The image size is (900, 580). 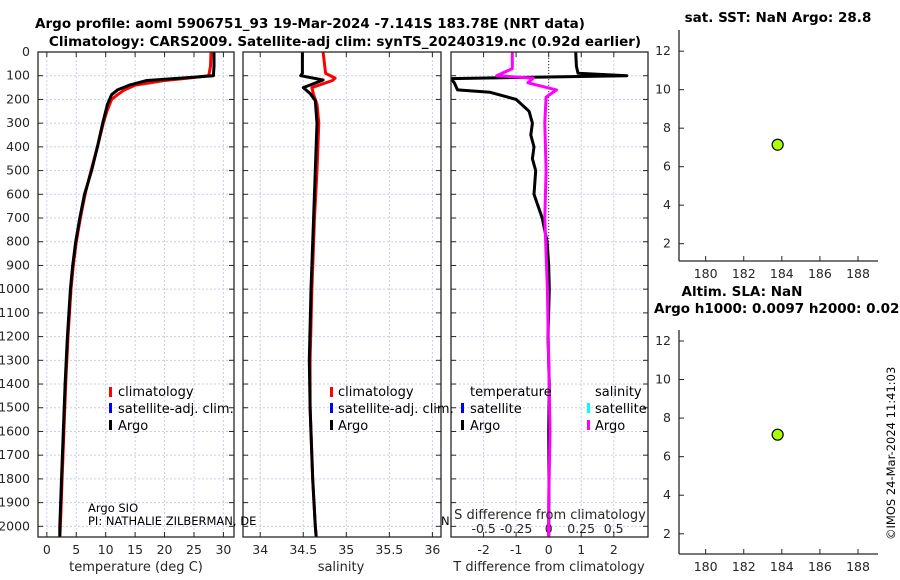 What do you see at coordinates (260, 549) in the screenshot?
I see `x-tick-label: 34` at bounding box center [260, 549].